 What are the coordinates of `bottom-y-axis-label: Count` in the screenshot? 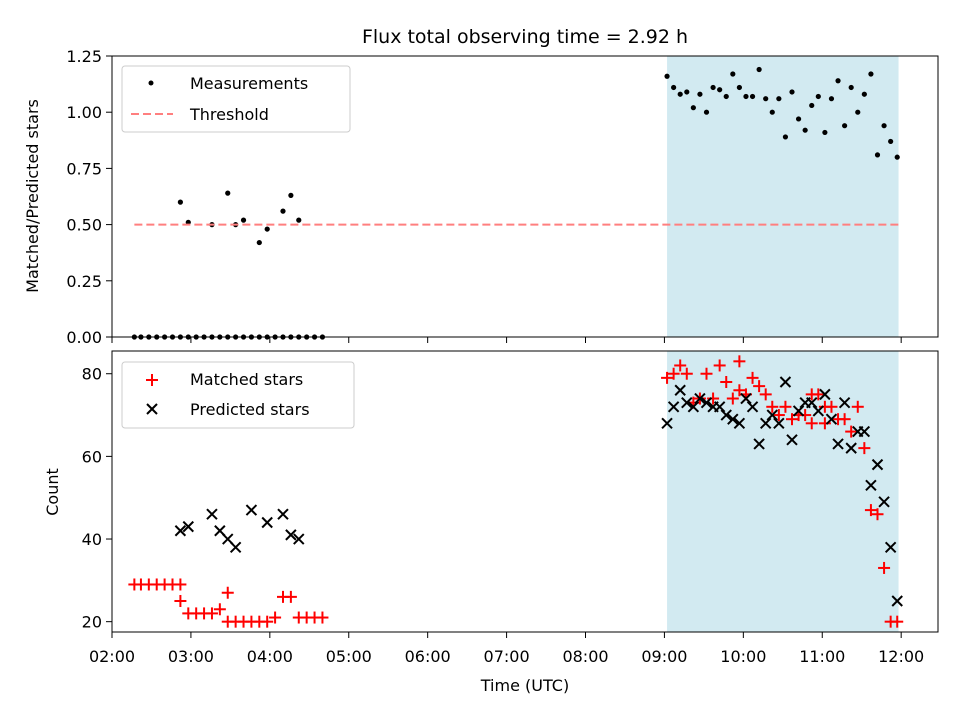 It's located at (52, 492).